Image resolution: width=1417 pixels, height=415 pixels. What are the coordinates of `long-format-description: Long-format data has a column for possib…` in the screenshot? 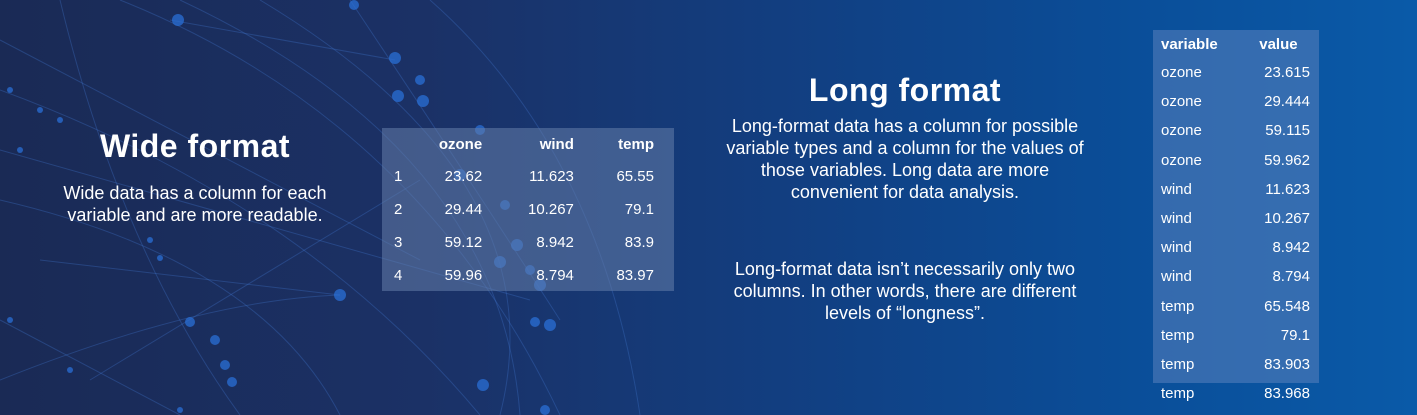 It's located at (905, 159).